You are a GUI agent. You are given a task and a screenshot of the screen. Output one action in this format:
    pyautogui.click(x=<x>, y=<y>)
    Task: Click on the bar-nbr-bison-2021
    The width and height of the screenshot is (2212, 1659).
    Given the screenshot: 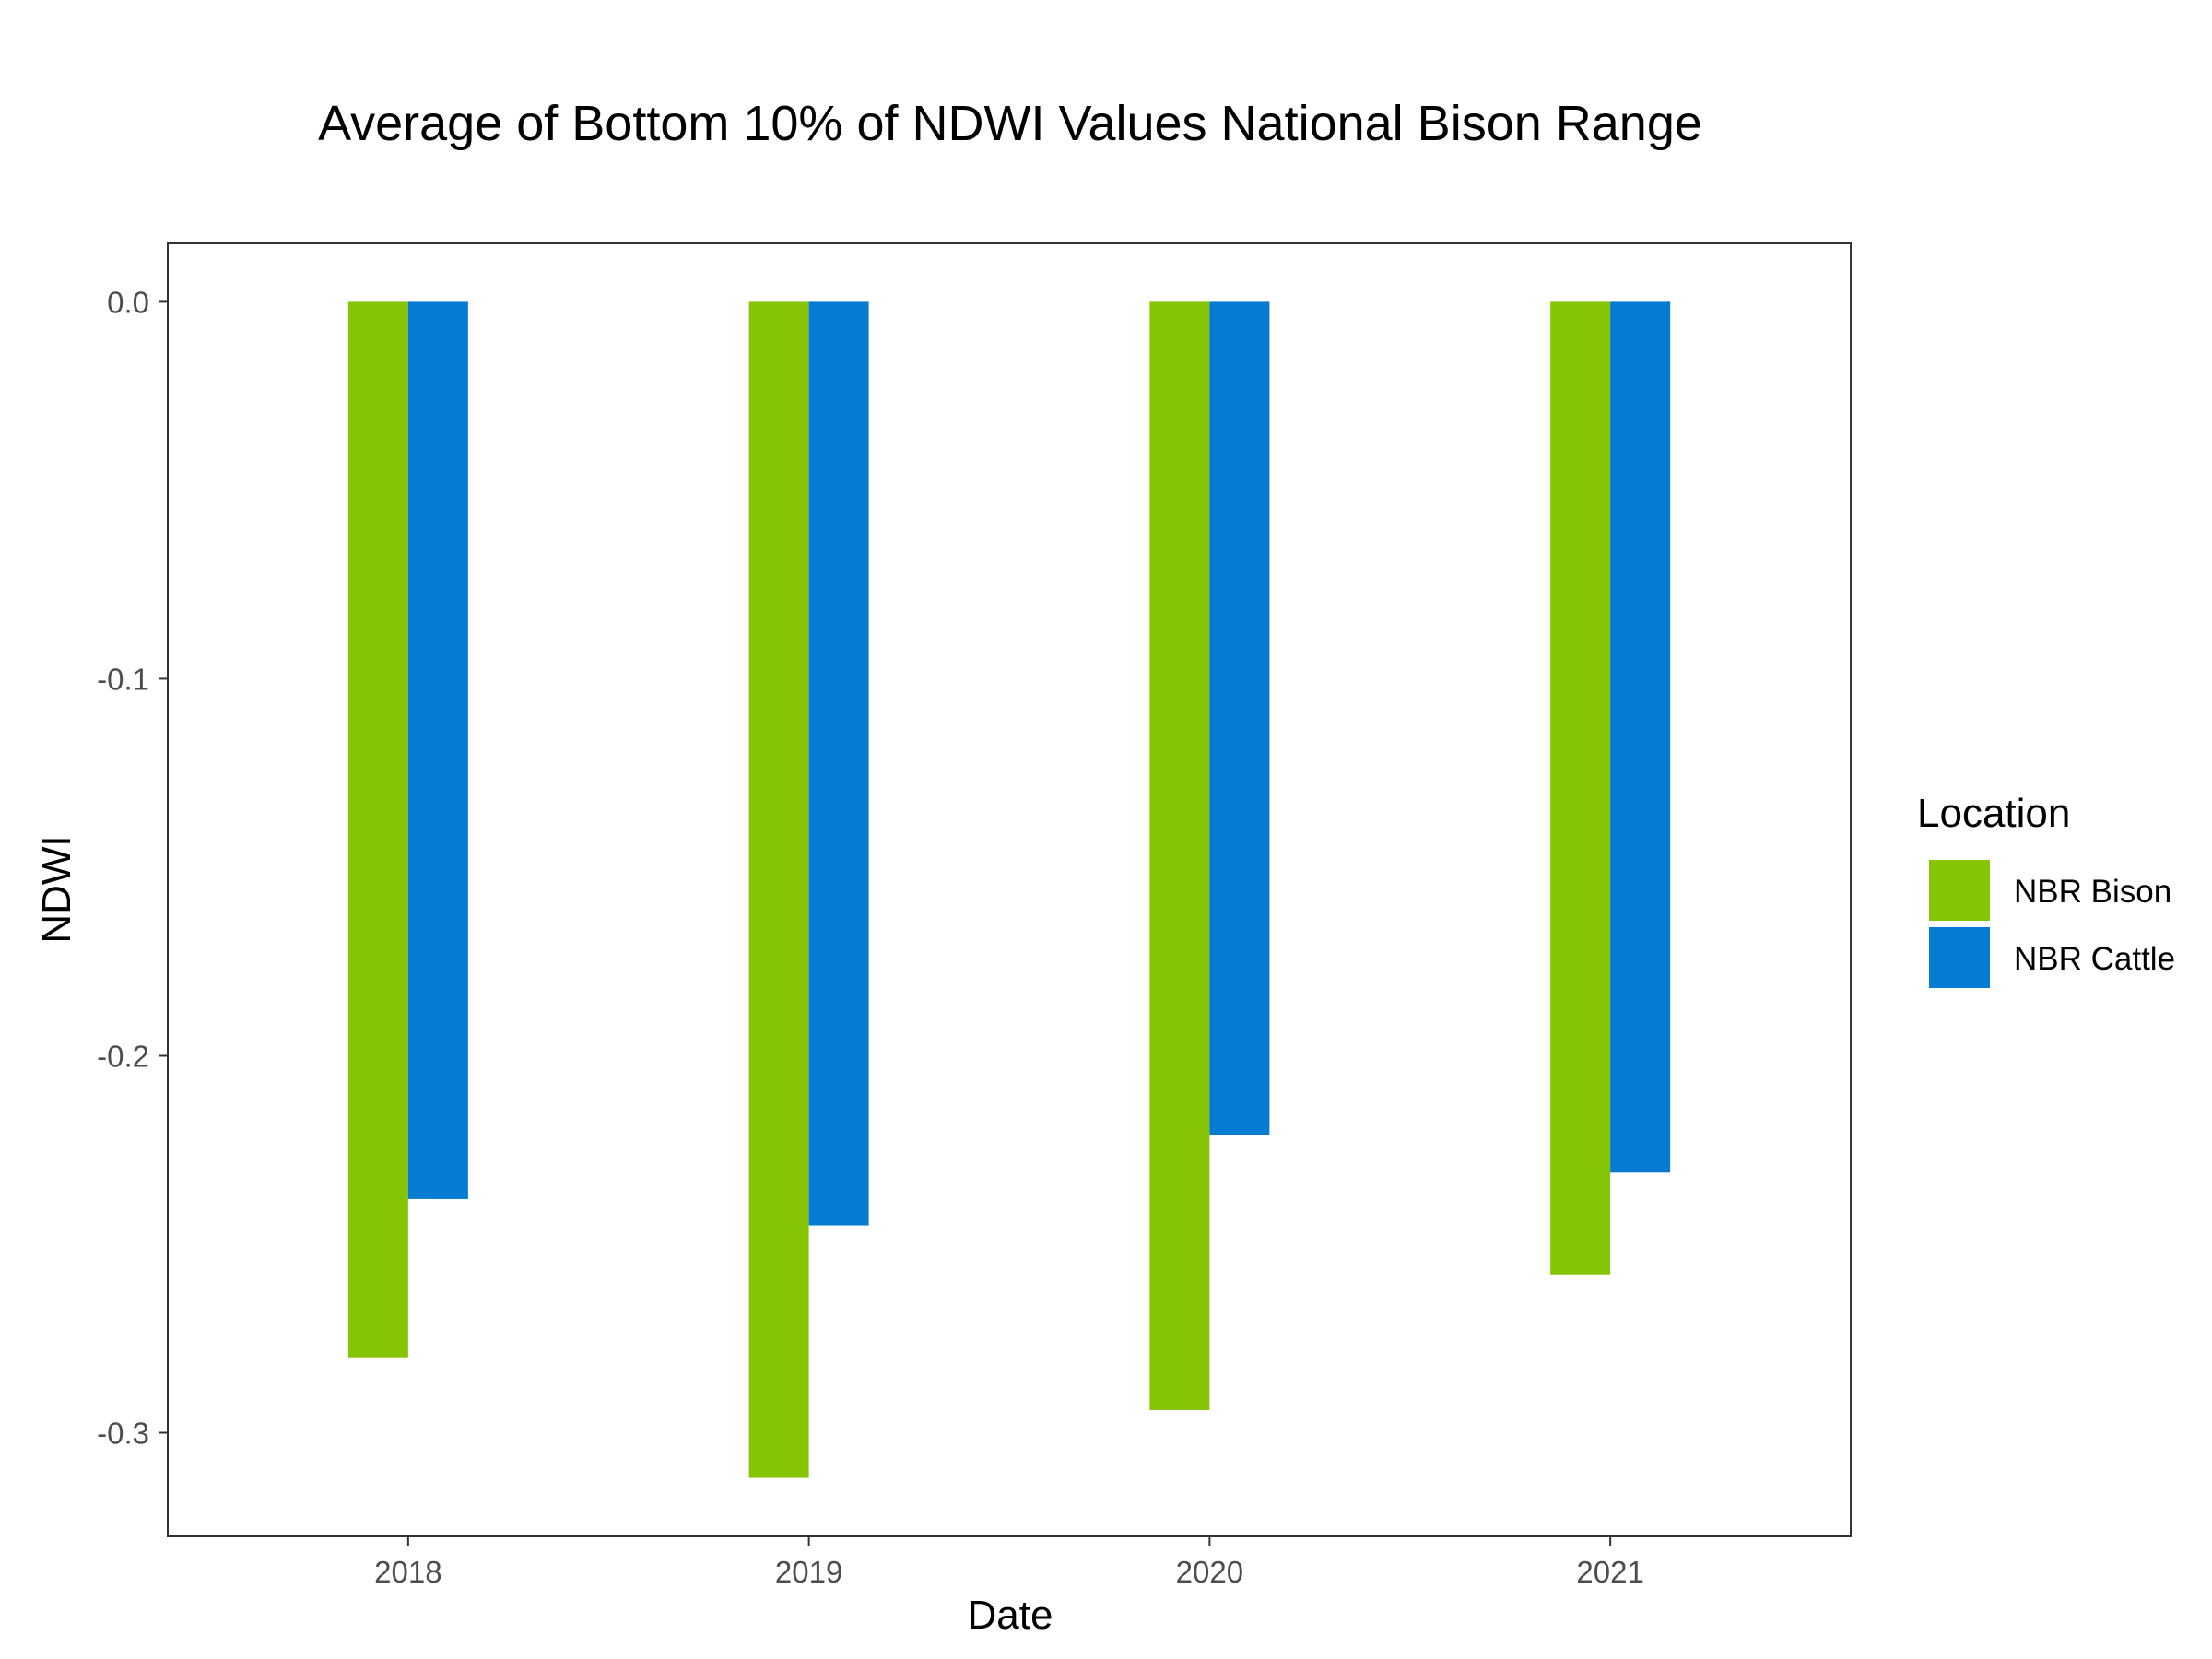 What is the action you would take?
    pyautogui.click(x=1580, y=788)
    